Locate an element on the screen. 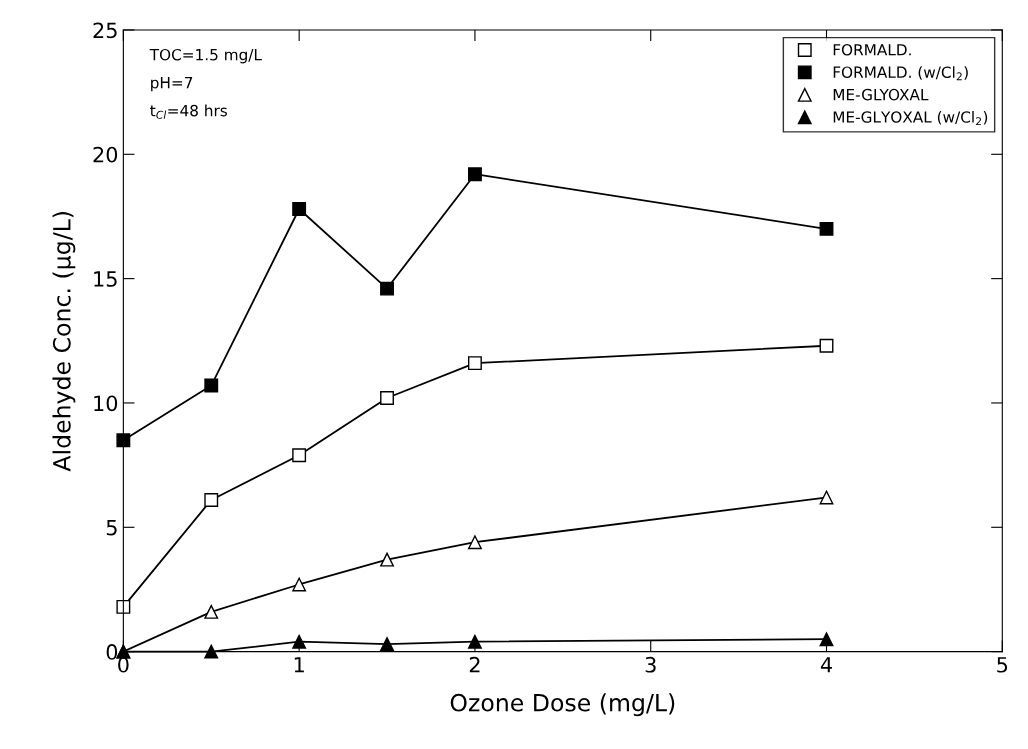 Image resolution: width=1028 pixels, height=749 pixels. y-tick-label: 0 is located at coordinates (112, 652).